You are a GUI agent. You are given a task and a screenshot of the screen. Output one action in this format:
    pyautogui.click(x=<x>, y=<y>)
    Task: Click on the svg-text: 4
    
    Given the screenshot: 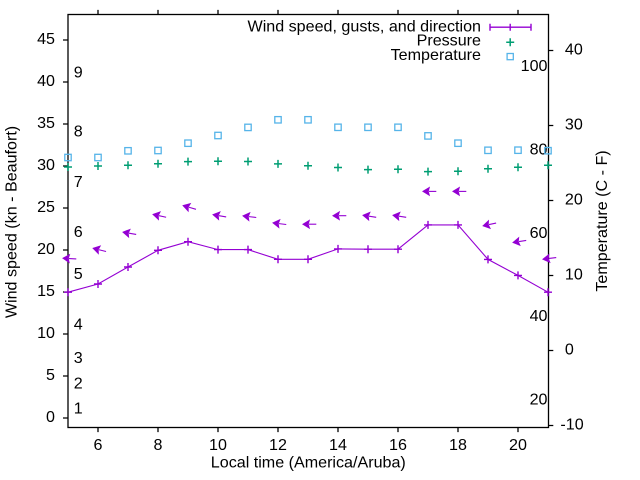 What is the action you would take?
    pyautogui.click(x=78, y=325)
    